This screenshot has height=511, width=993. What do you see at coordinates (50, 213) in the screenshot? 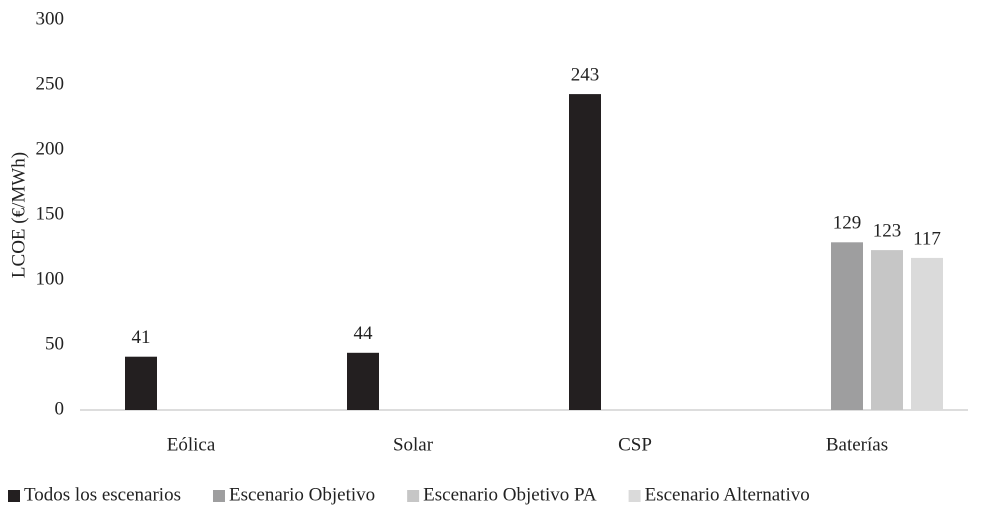
I see `y-tick-label: 150` at bounding box center [50, 213].